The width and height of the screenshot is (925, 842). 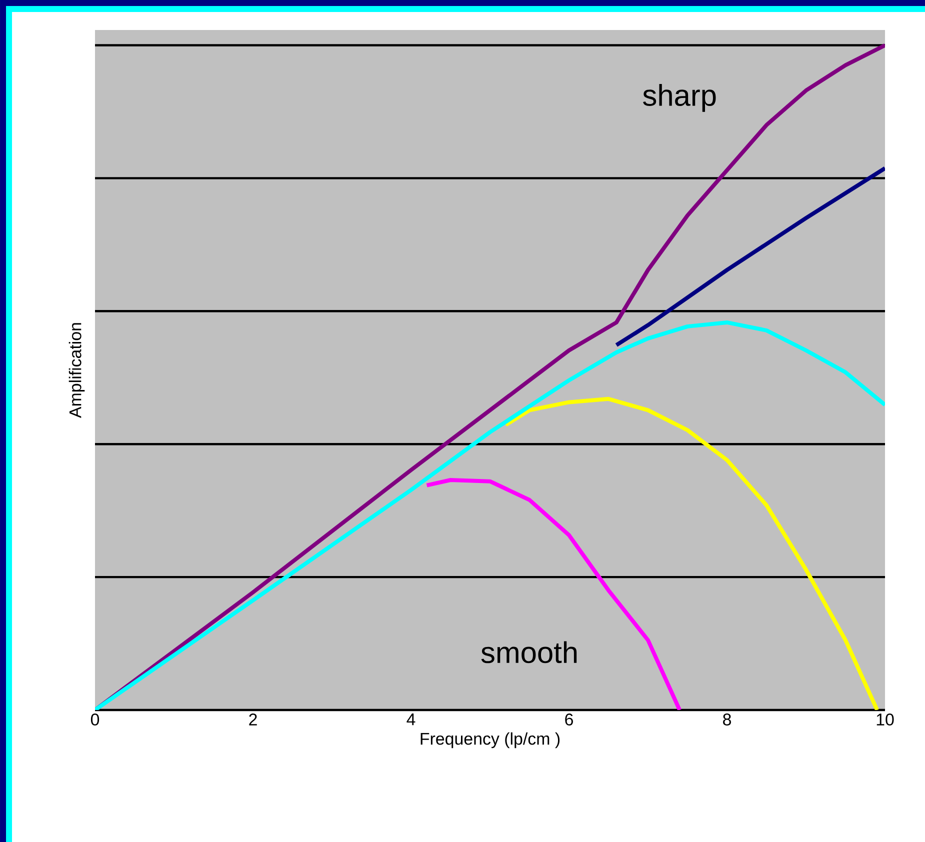 What do you see at coordinates (95, 720) in the screenshot?
I see `x-tick-label: 0` at bounding box center [95, 720].